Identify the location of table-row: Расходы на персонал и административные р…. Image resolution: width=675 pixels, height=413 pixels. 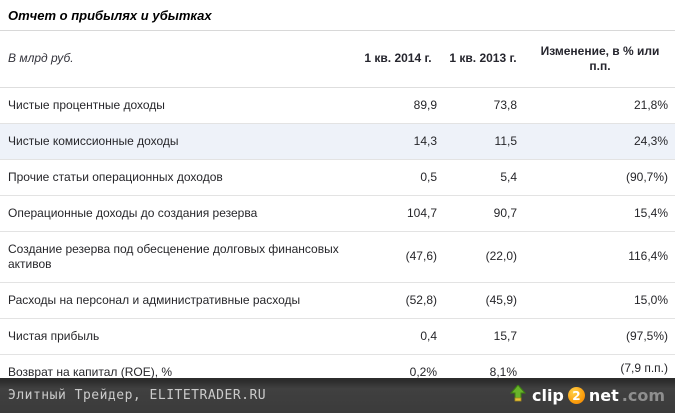
(337, 300).